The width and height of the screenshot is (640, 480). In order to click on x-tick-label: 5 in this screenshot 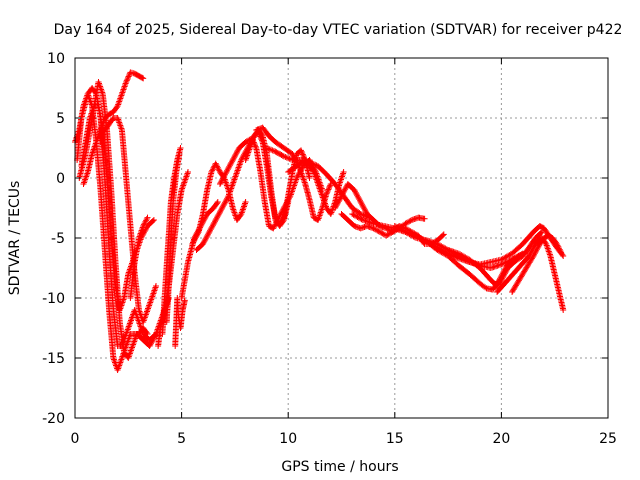, I will do `click(181, 439)`.